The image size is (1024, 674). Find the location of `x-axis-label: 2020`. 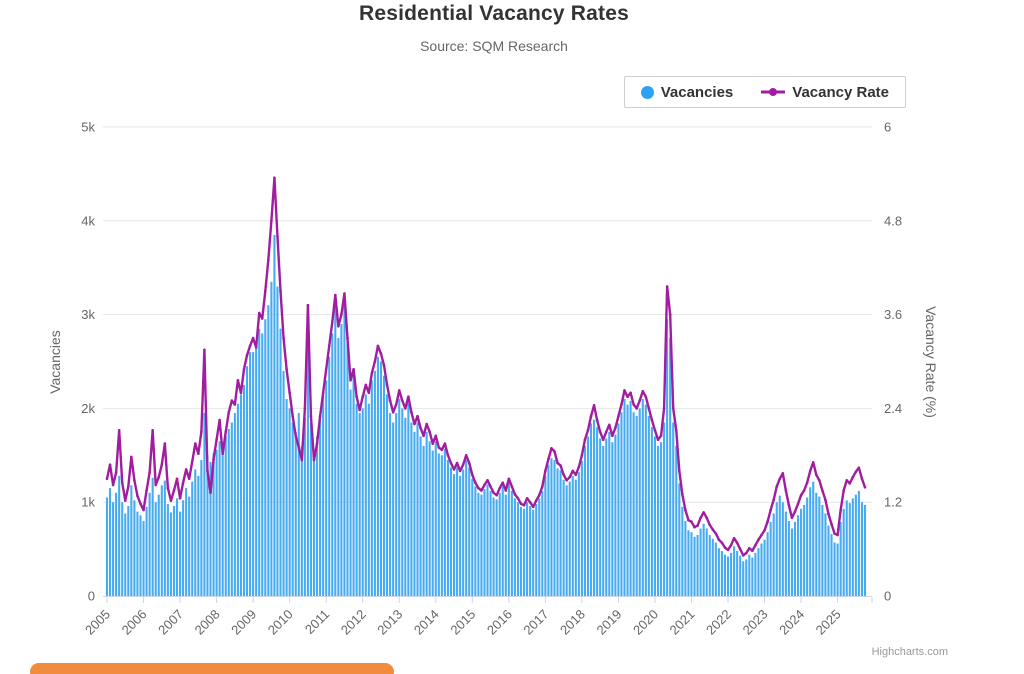

x-axis-label: 2020 is located at coordinates (645, 622).